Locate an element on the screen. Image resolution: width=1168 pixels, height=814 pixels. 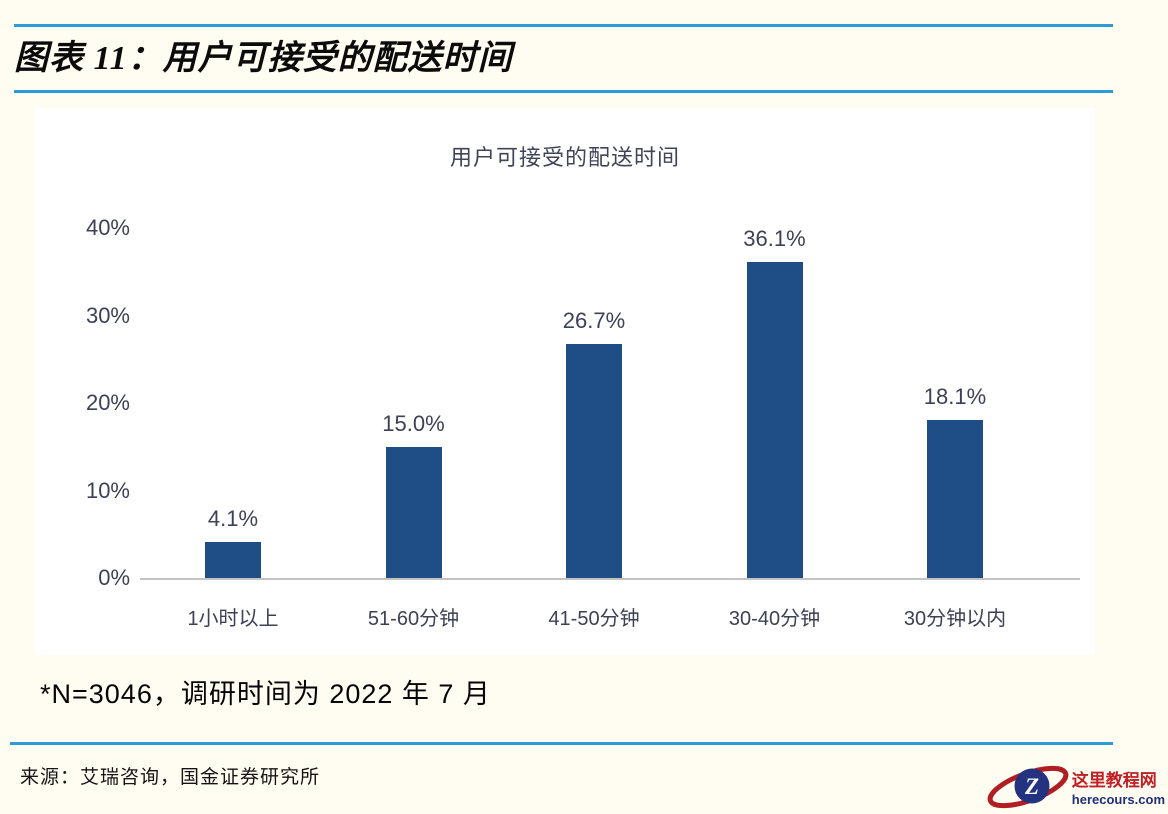
figure-title: 图表 11：用户可接受的配送时间 is located at coordinates (263, 58).